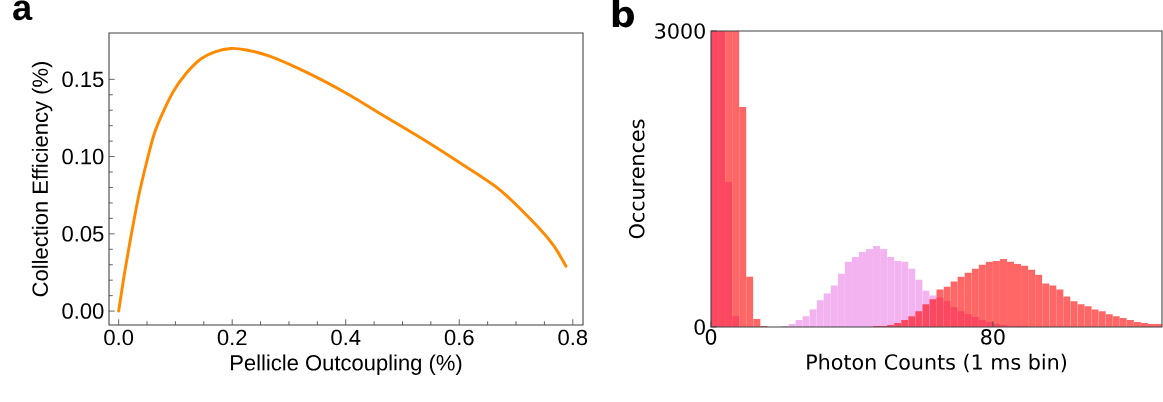  I want to click on x-tick-label: 0.2, so click(232, 337).